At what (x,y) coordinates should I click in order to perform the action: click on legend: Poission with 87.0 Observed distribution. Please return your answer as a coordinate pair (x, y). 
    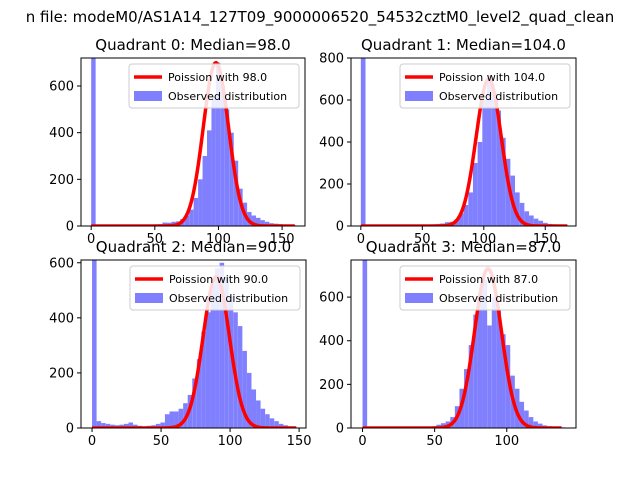
    Looking at the image, I should click on (485, 288).